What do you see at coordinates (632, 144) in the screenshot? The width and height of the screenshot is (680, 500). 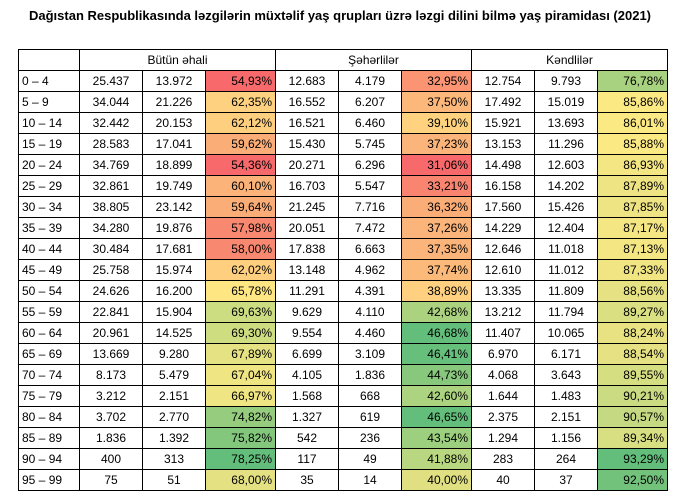 I see `rural-percent-cell: 85,88%` at bounding box center [632, 144].